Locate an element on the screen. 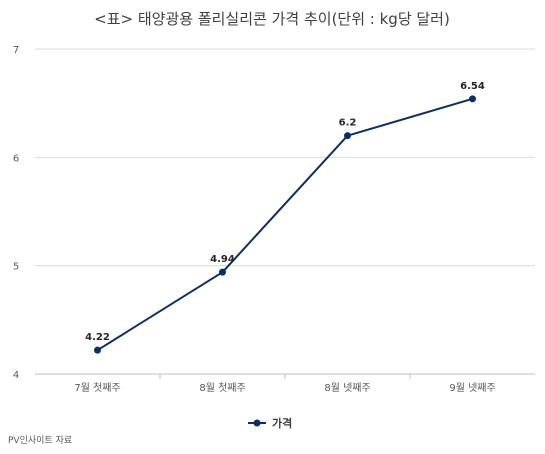 The height and width of the screenshot is (454, 545). x-tick-label: 7월 첫째주 is located at coordinates (97, 388).